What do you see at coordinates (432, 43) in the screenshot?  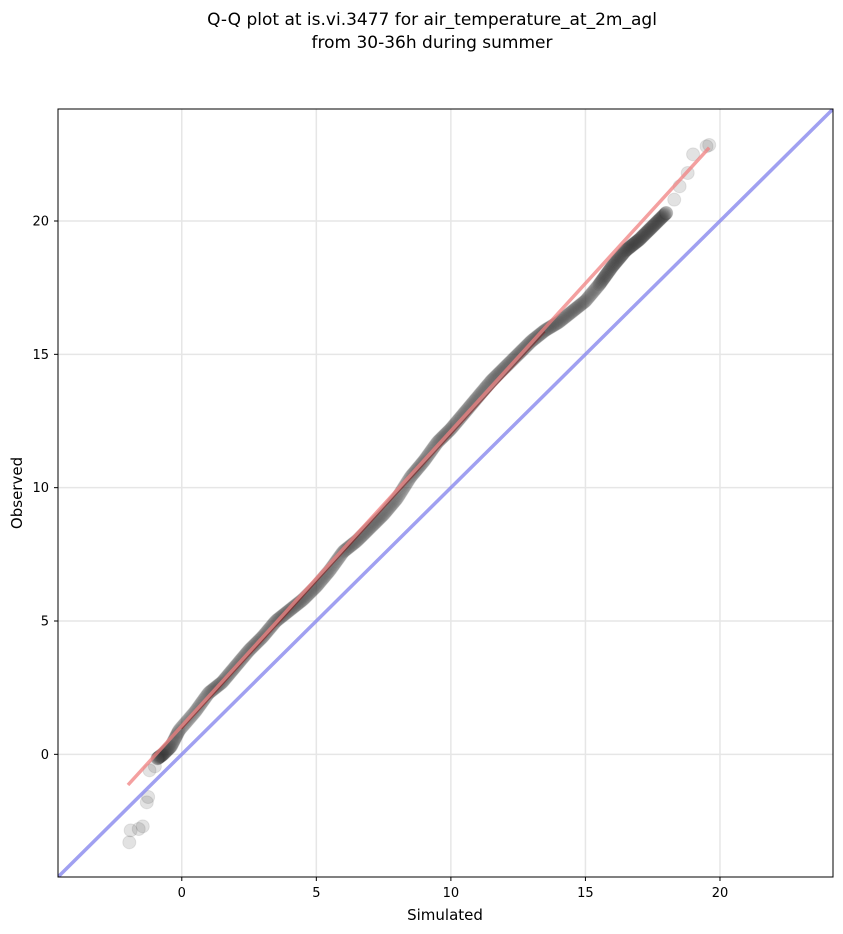 I see `chart-subtitle: from 30-36h during summer` at bounding box center [432, 43].